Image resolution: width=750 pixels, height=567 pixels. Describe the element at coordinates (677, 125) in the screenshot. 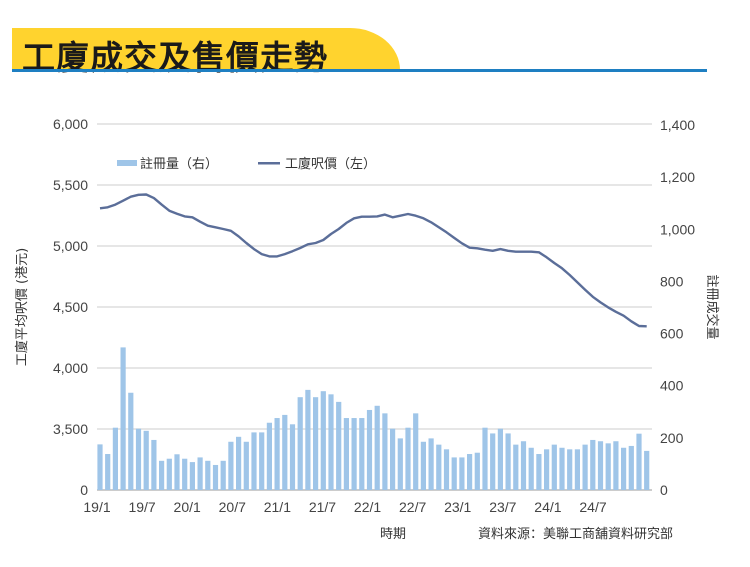

I see `right-tick-label: 1,400` at that location.